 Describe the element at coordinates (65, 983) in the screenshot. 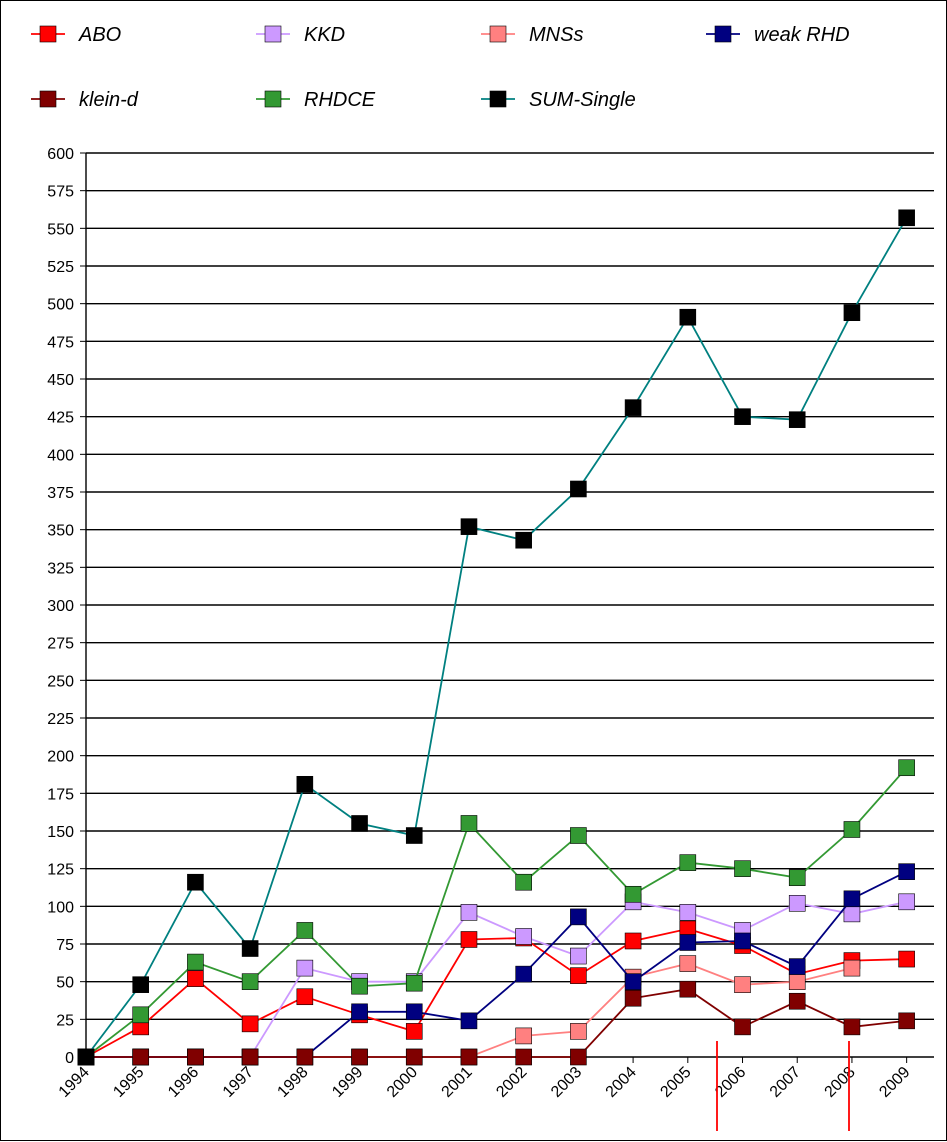

I see `y-tick-label: 50` at that location.